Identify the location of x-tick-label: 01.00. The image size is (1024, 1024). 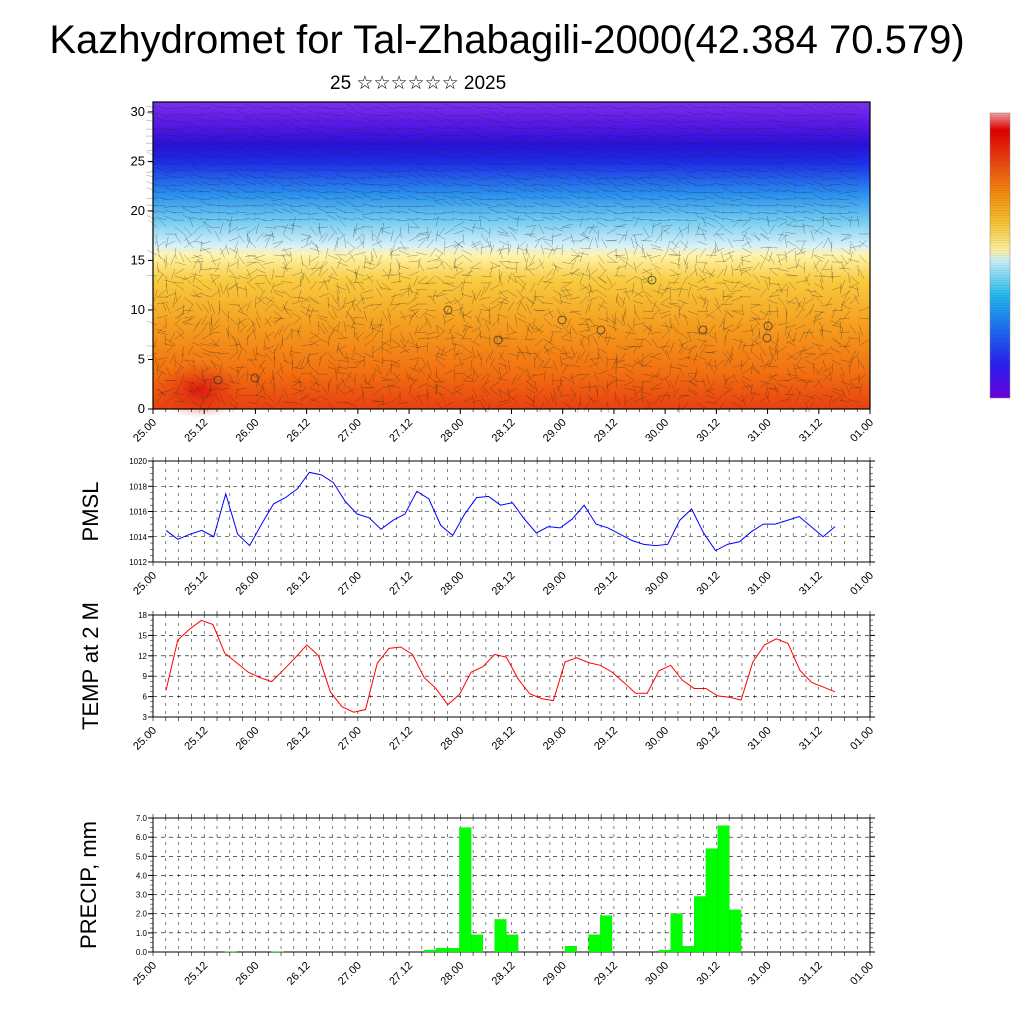
(862, 974).